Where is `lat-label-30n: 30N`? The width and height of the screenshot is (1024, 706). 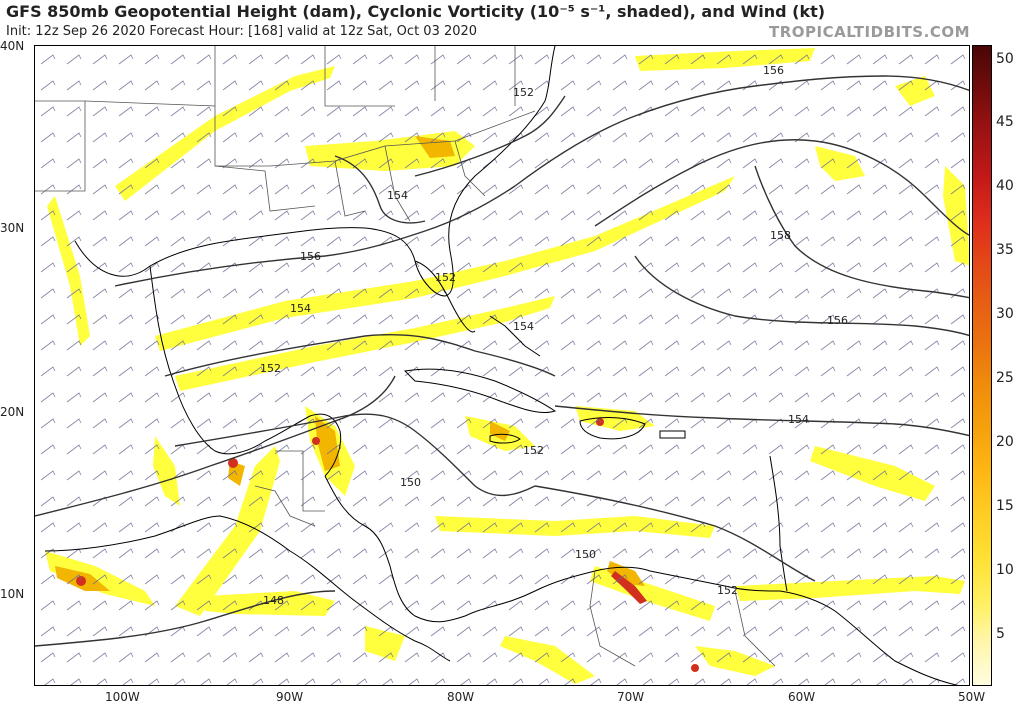
lat-label-30n: 30N is located at coordinates (12, 228).